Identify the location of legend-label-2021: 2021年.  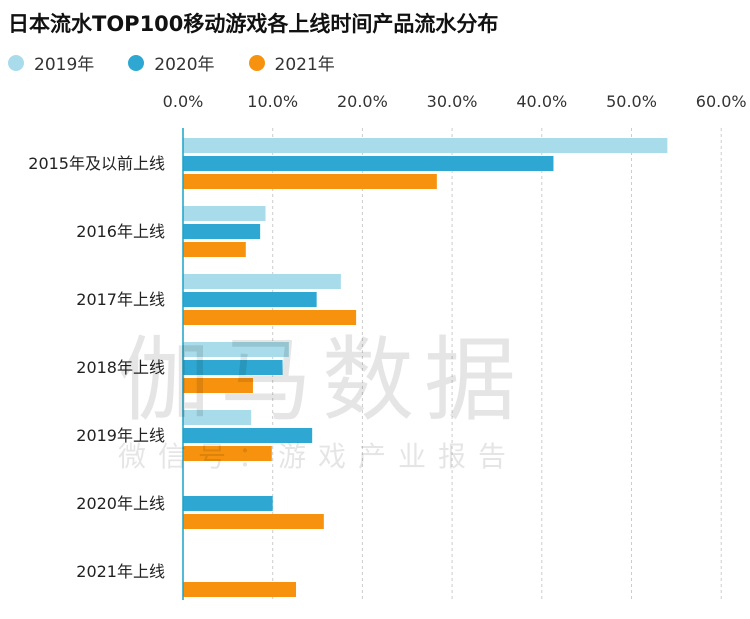
(304, 65).